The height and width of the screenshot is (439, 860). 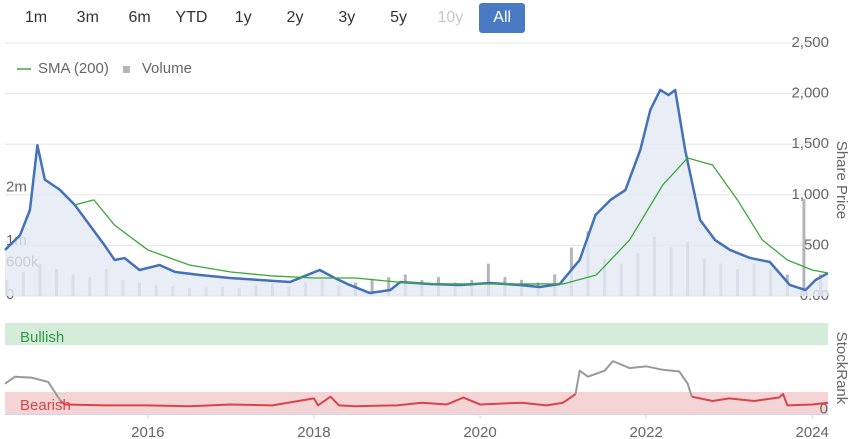 What do you see at coordinates (810, 93) in the screenshot?
I see `y-tick-label: 2,000` at bounding box center [810, 93].